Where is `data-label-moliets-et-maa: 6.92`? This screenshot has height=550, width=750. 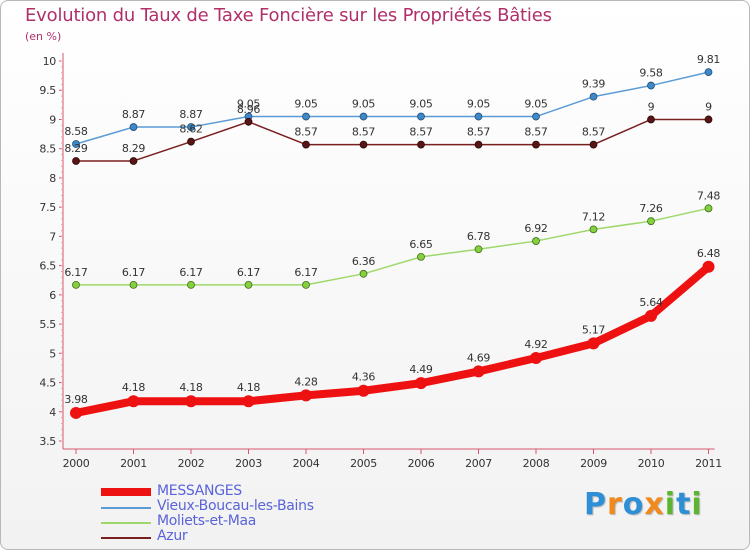 data-label-moliets-et-maa: 6.92 is located at coordinates (535, 228).